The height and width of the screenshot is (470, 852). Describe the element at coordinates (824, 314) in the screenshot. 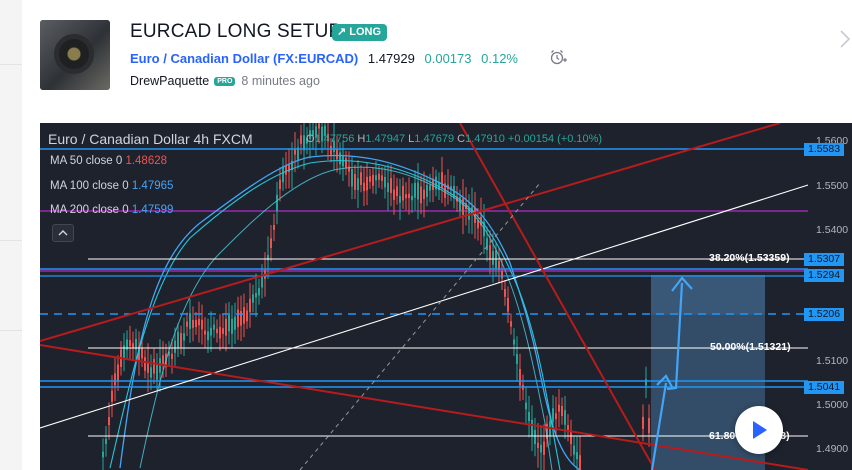

I see `price-label-1-5206: 1.5206` at that location.